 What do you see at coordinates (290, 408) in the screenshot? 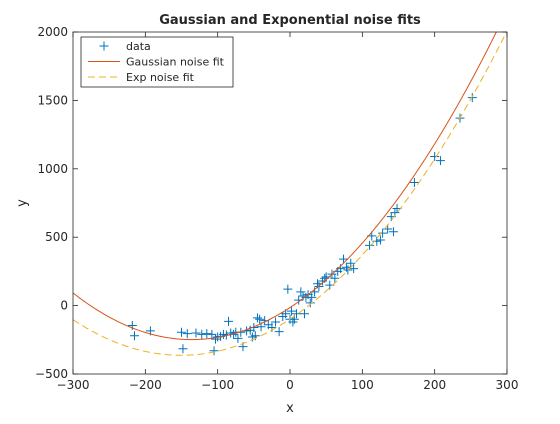
I see `x-axis-label: x` at bounding box center [290, 408].